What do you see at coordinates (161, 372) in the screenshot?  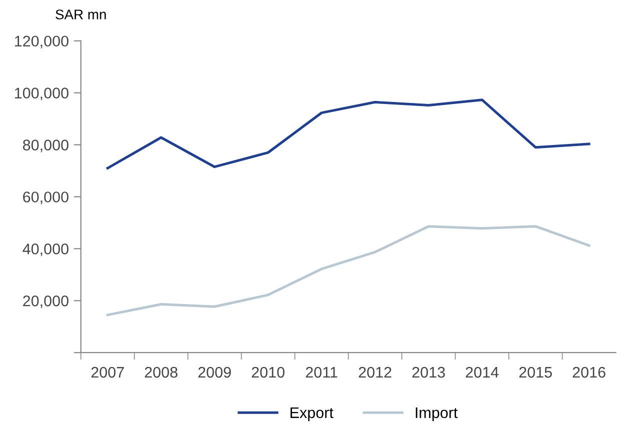 I see `x-tick-label: 2008` at bounding box center [161, 372].